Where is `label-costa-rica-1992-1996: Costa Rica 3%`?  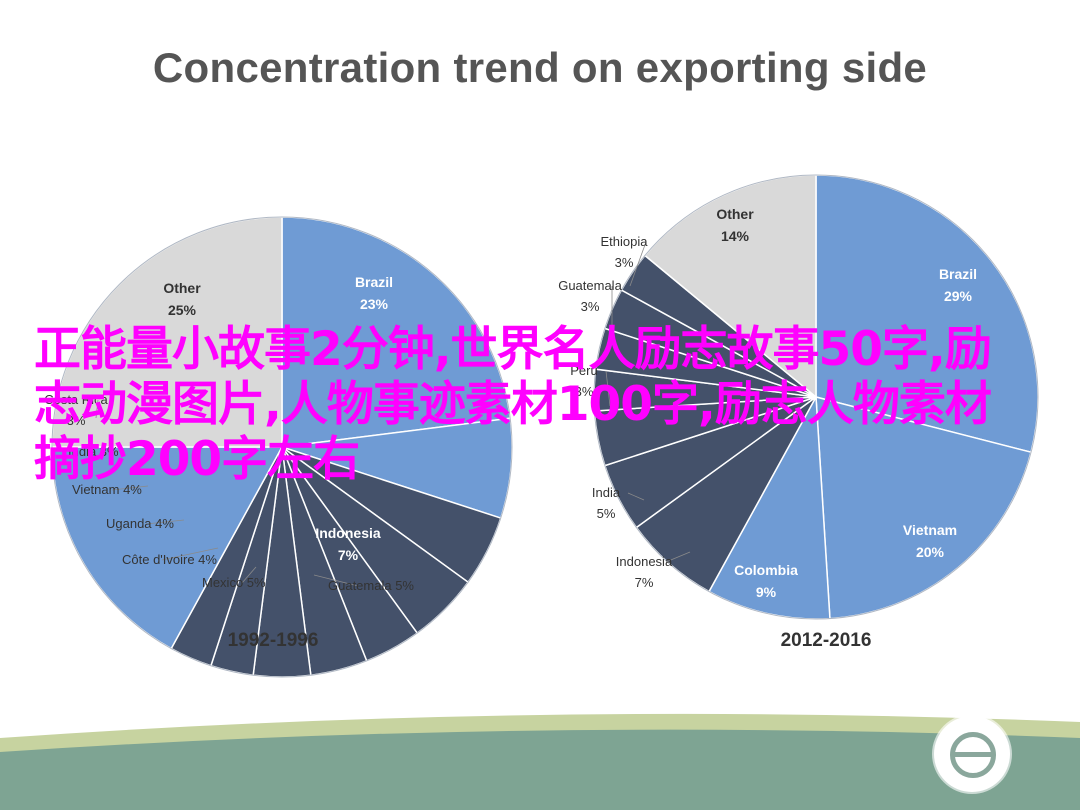
label-costa-rica-1992-1996: Costa Rica 3% is located at coordinates (76, 410).